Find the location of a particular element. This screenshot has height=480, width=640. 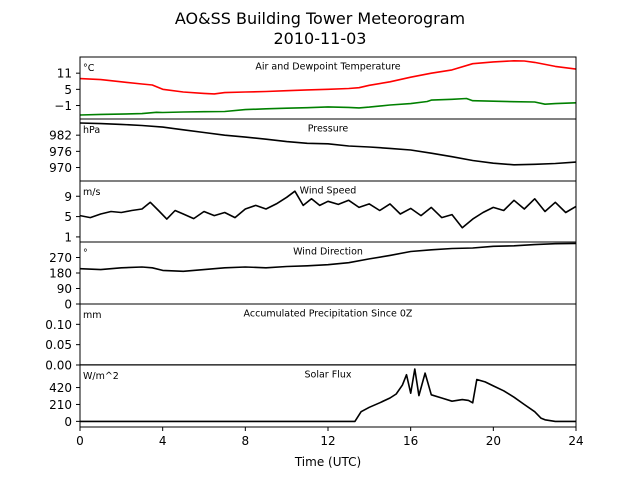

y-tick-label: 270 is located at coordinates (60, 258).